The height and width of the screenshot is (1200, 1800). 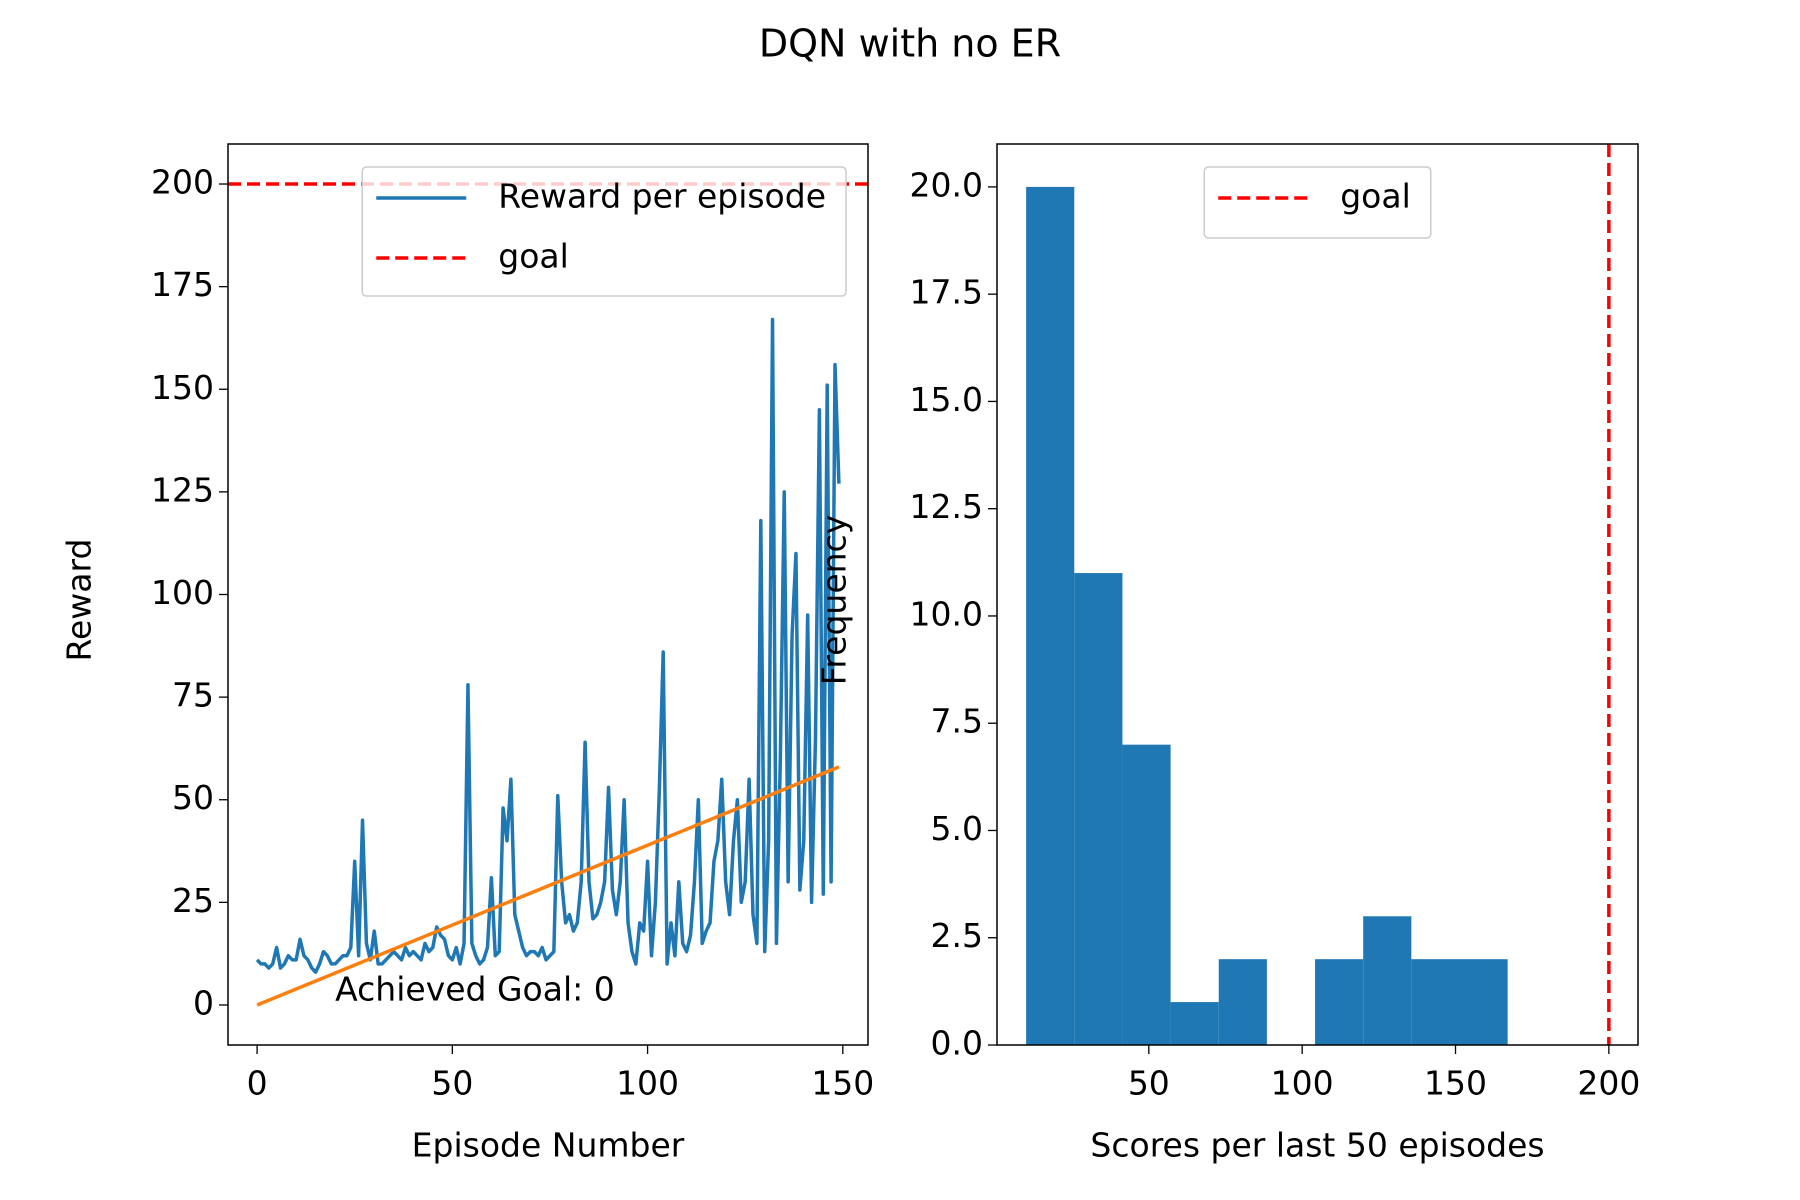 I want to click on annotation: Achieved Goal: 0, so click(x=475, y=988).